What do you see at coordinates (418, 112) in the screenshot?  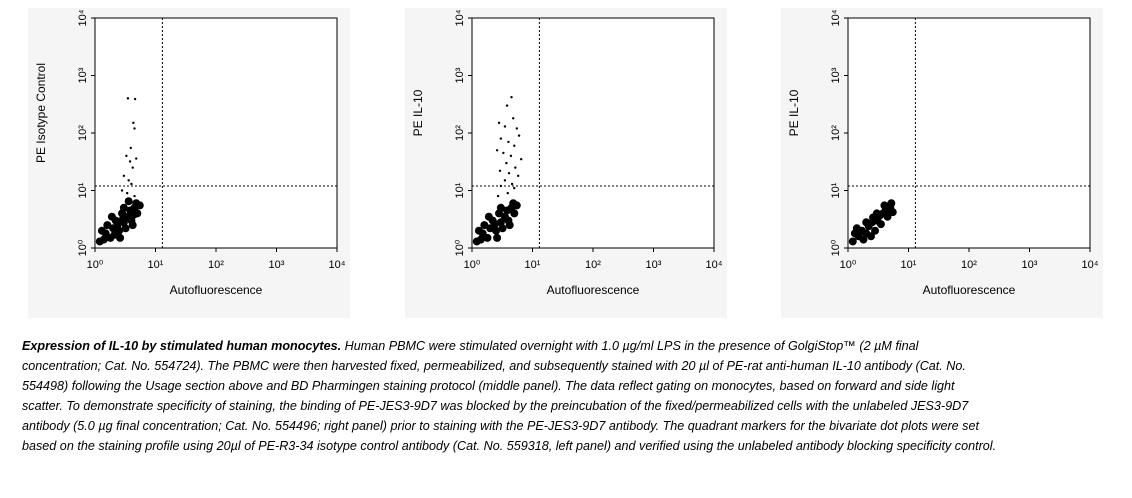 I see `y-axis-title: PE IL-10` at bounding box center [418, 112].